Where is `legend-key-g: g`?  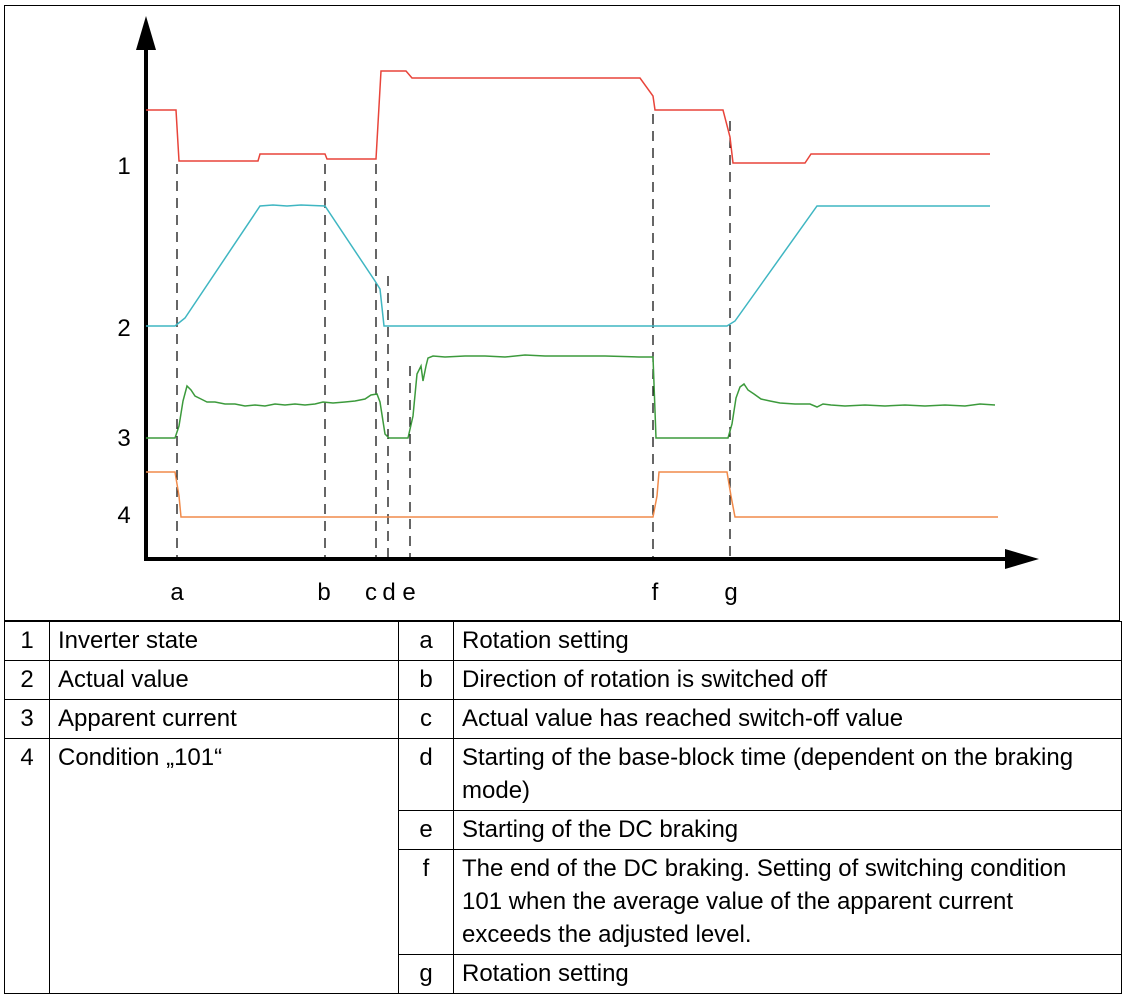 legend-key-g: g is located at coordinates (426, 974).